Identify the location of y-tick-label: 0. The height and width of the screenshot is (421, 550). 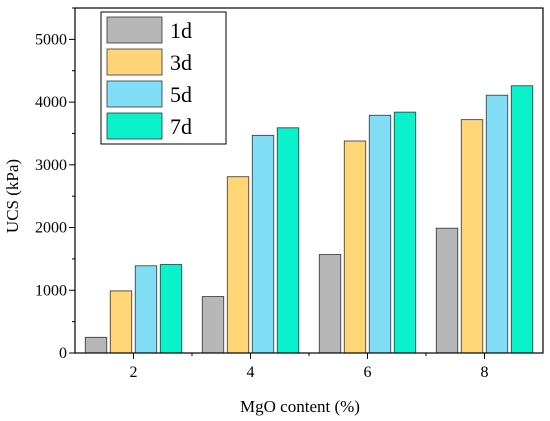
(63, 353).